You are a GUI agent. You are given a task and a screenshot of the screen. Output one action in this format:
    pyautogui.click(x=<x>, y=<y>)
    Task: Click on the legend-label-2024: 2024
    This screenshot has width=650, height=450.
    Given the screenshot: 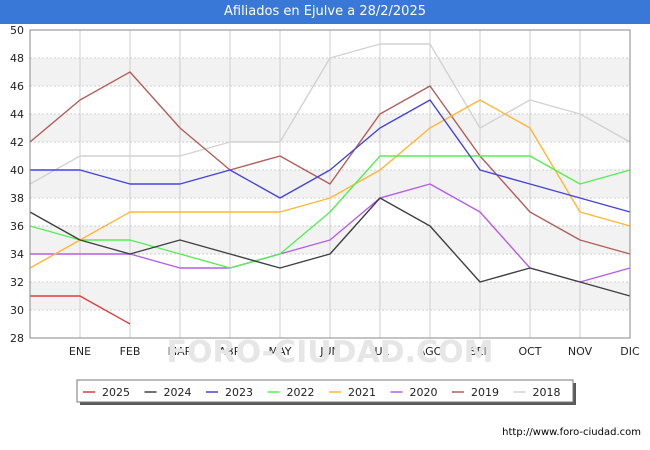 What is the action you would take?
    pyautogui.click(x=178, y=392)
    